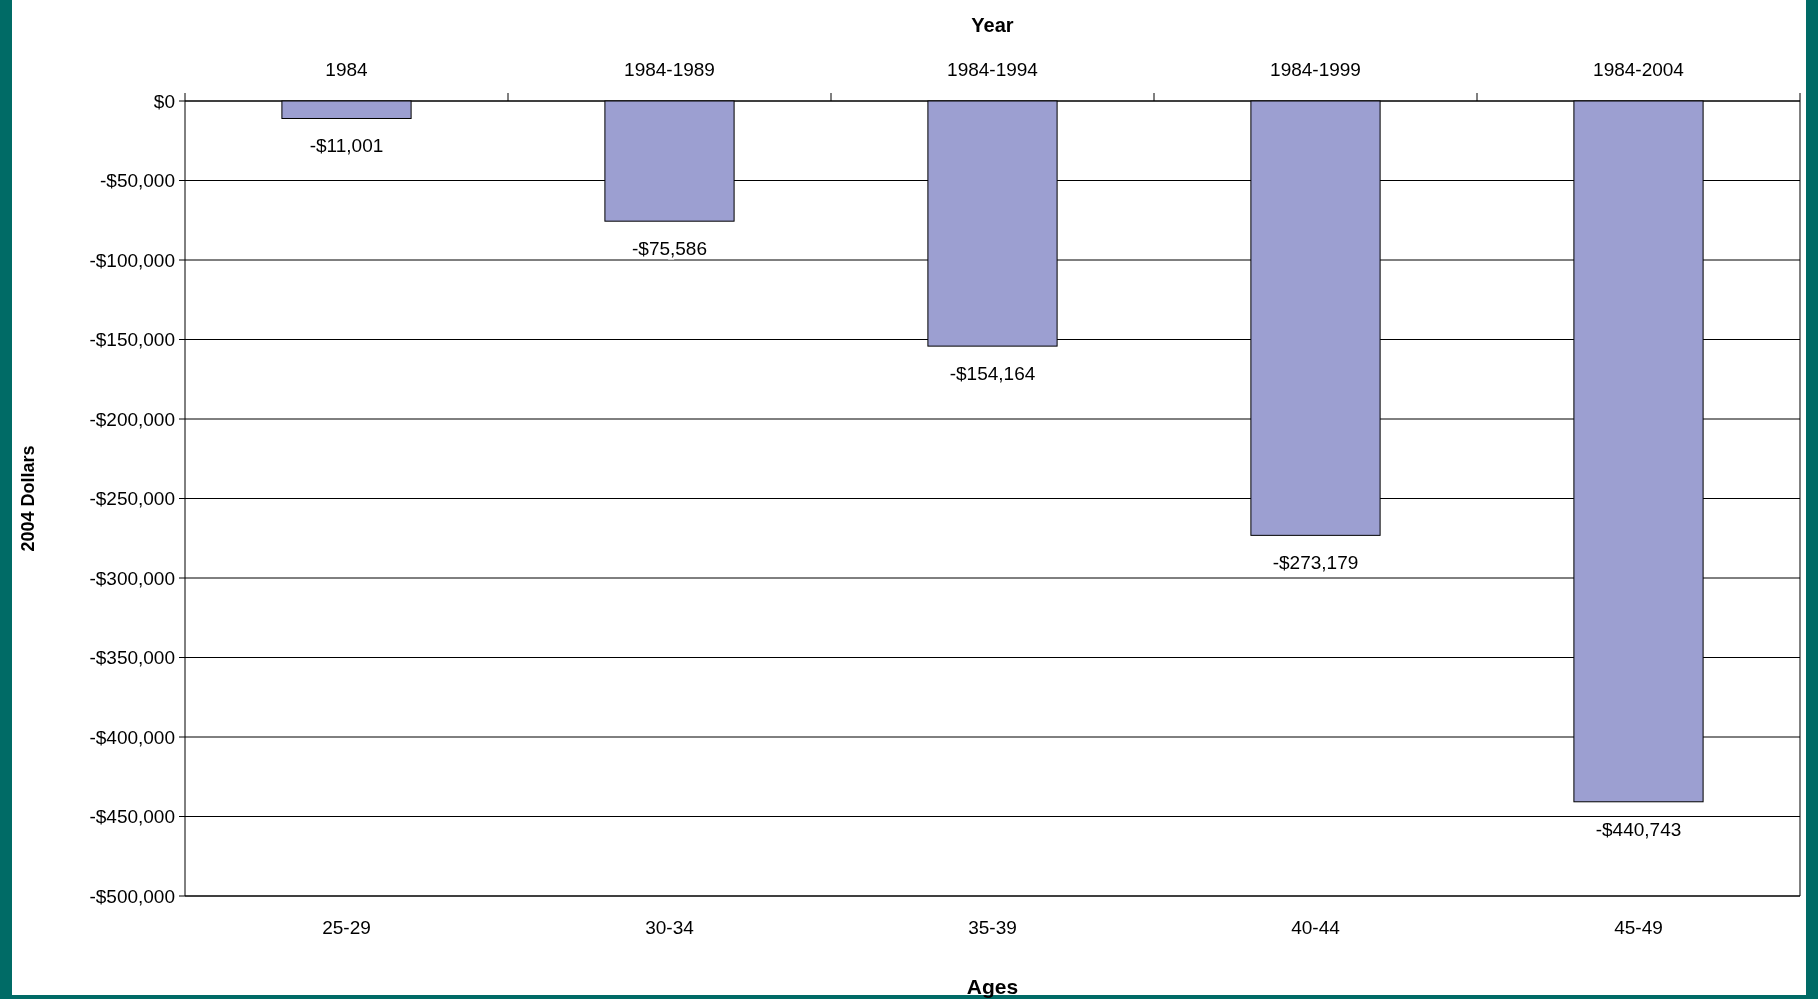 The image size is (1818, 999). Describe the element at coordinates (132, 499) in the screenshot. I see `y-tick-label: -$250,000` at that location.